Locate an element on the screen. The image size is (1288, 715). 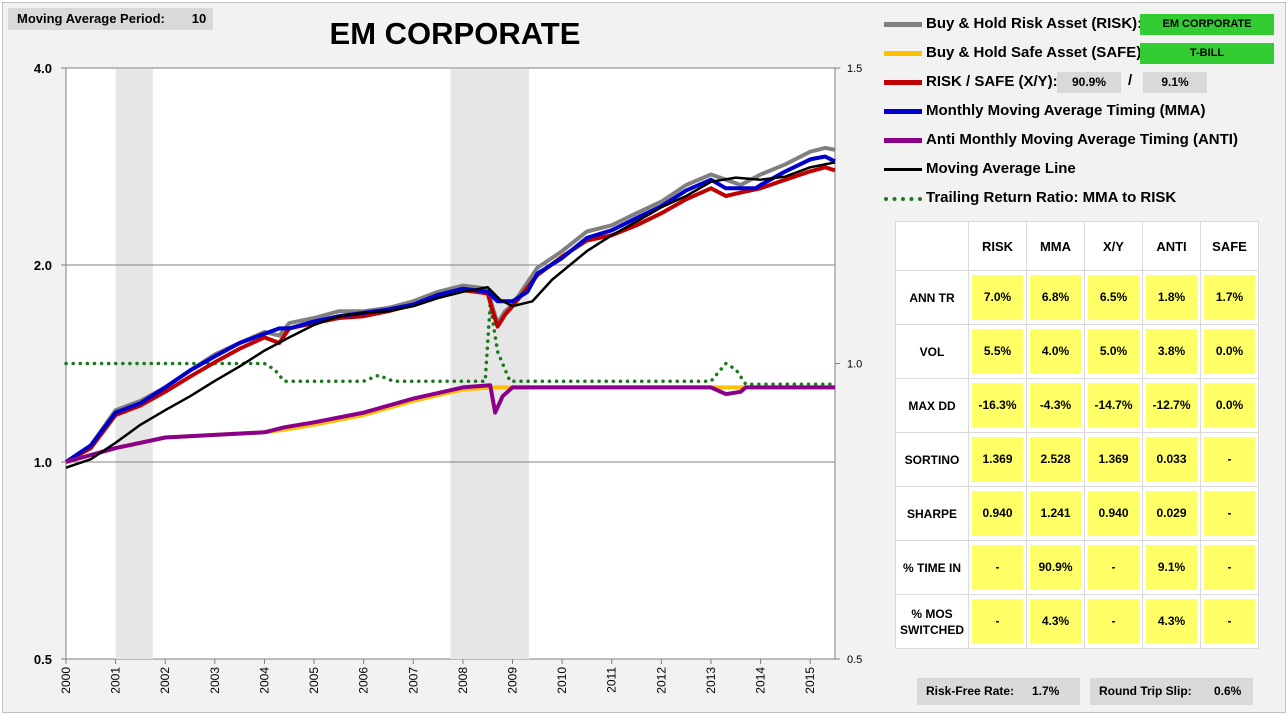
stat-cell: 6.5% is located at coordinates (1113, 297).